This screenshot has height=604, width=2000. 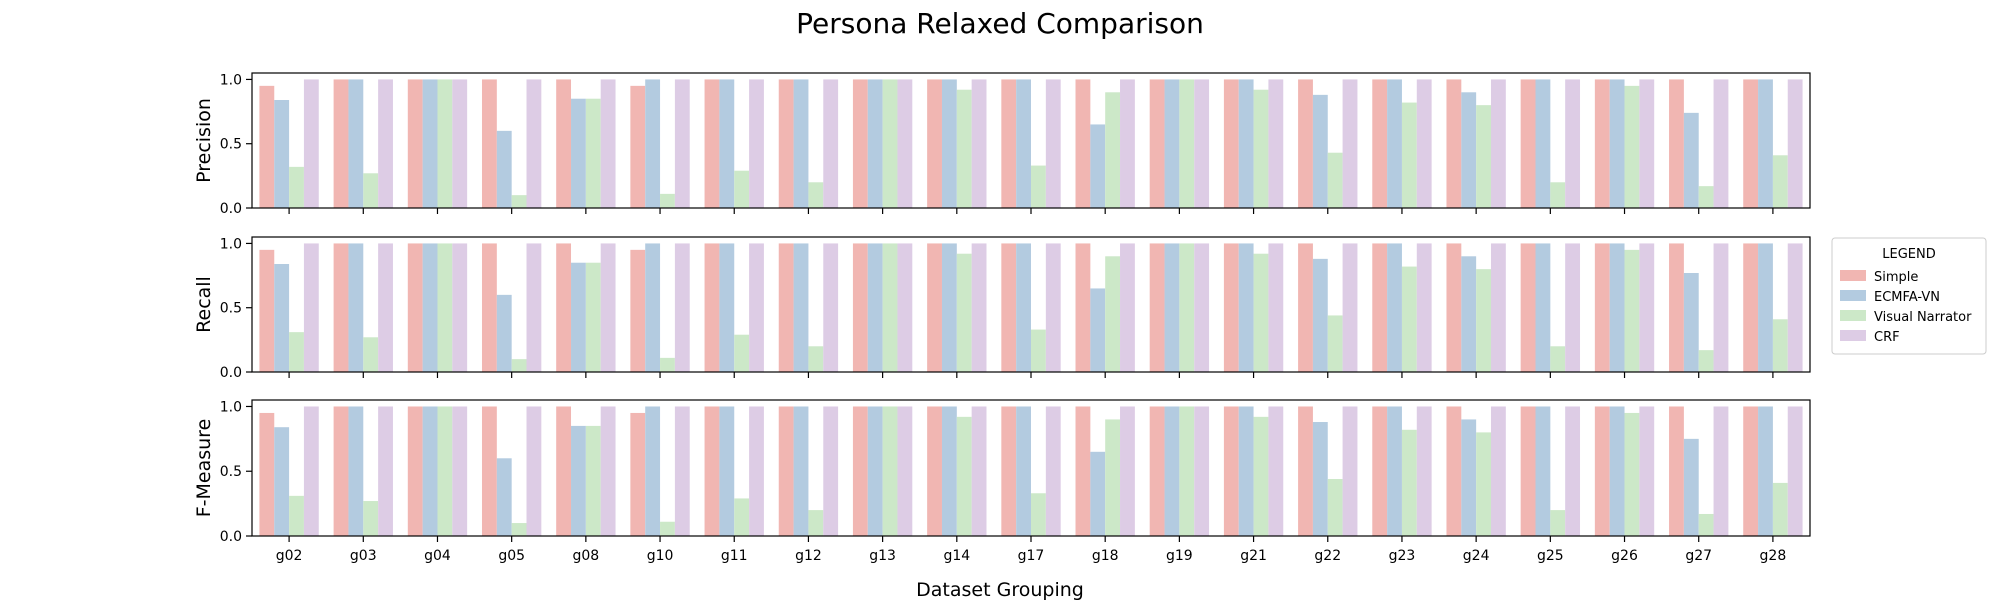 What do you see at coordinates (204, 140) in the screenshot?
I see `y-axis-label: Precision` at bounding box center [204, 140].